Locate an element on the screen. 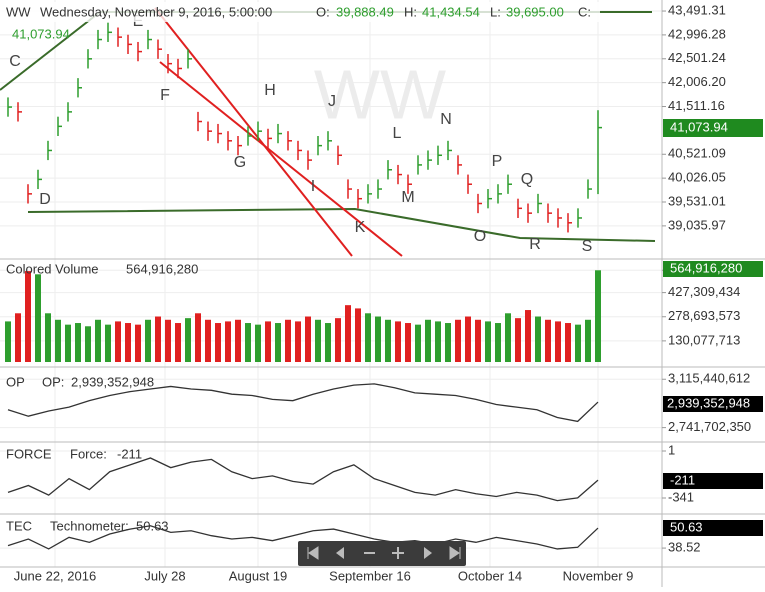  annotation: P is located at coordinates (497, 161).